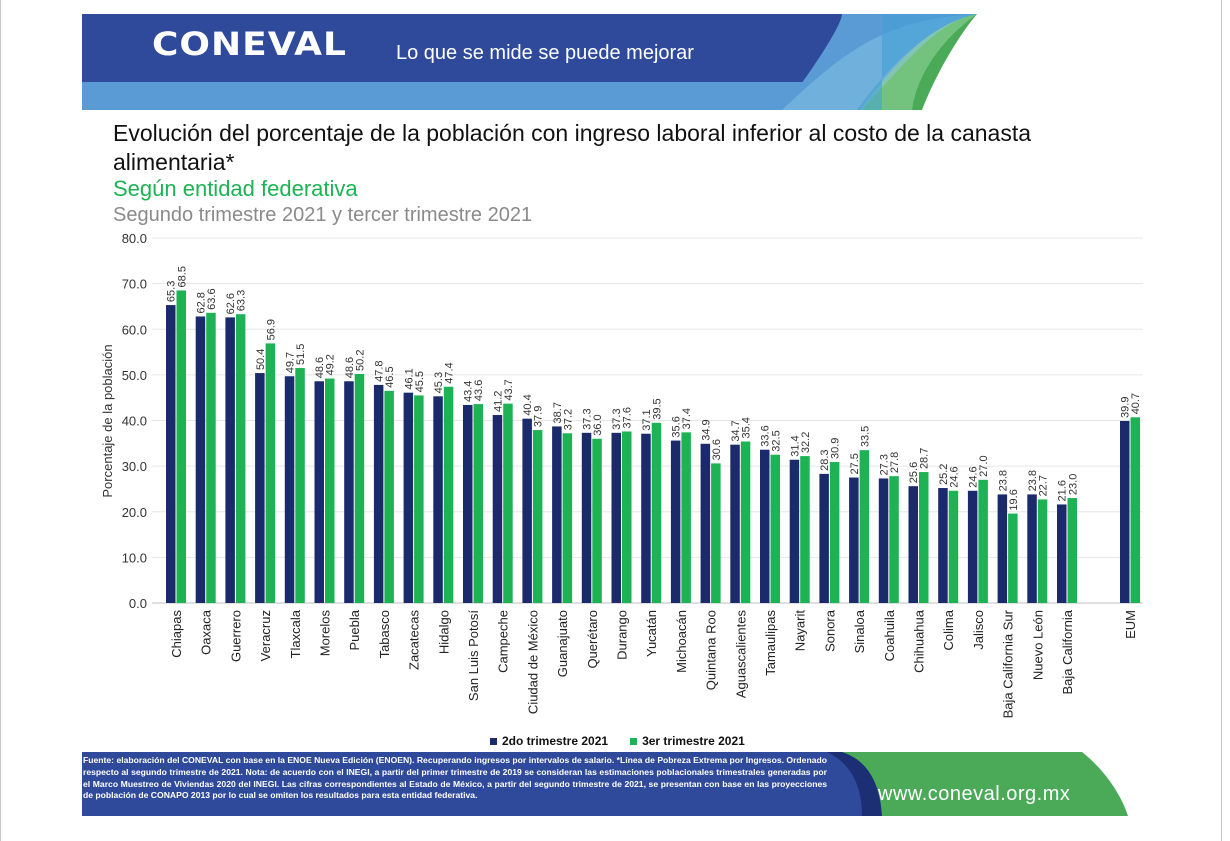 The height and width of the screenshot is (841, 1230). I want to click on value-label: 27.8, so click(895, 462).